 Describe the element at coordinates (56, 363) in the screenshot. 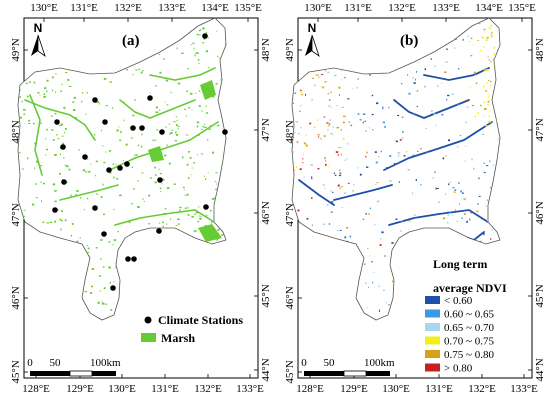

I see `scale-label: 50` at that location.